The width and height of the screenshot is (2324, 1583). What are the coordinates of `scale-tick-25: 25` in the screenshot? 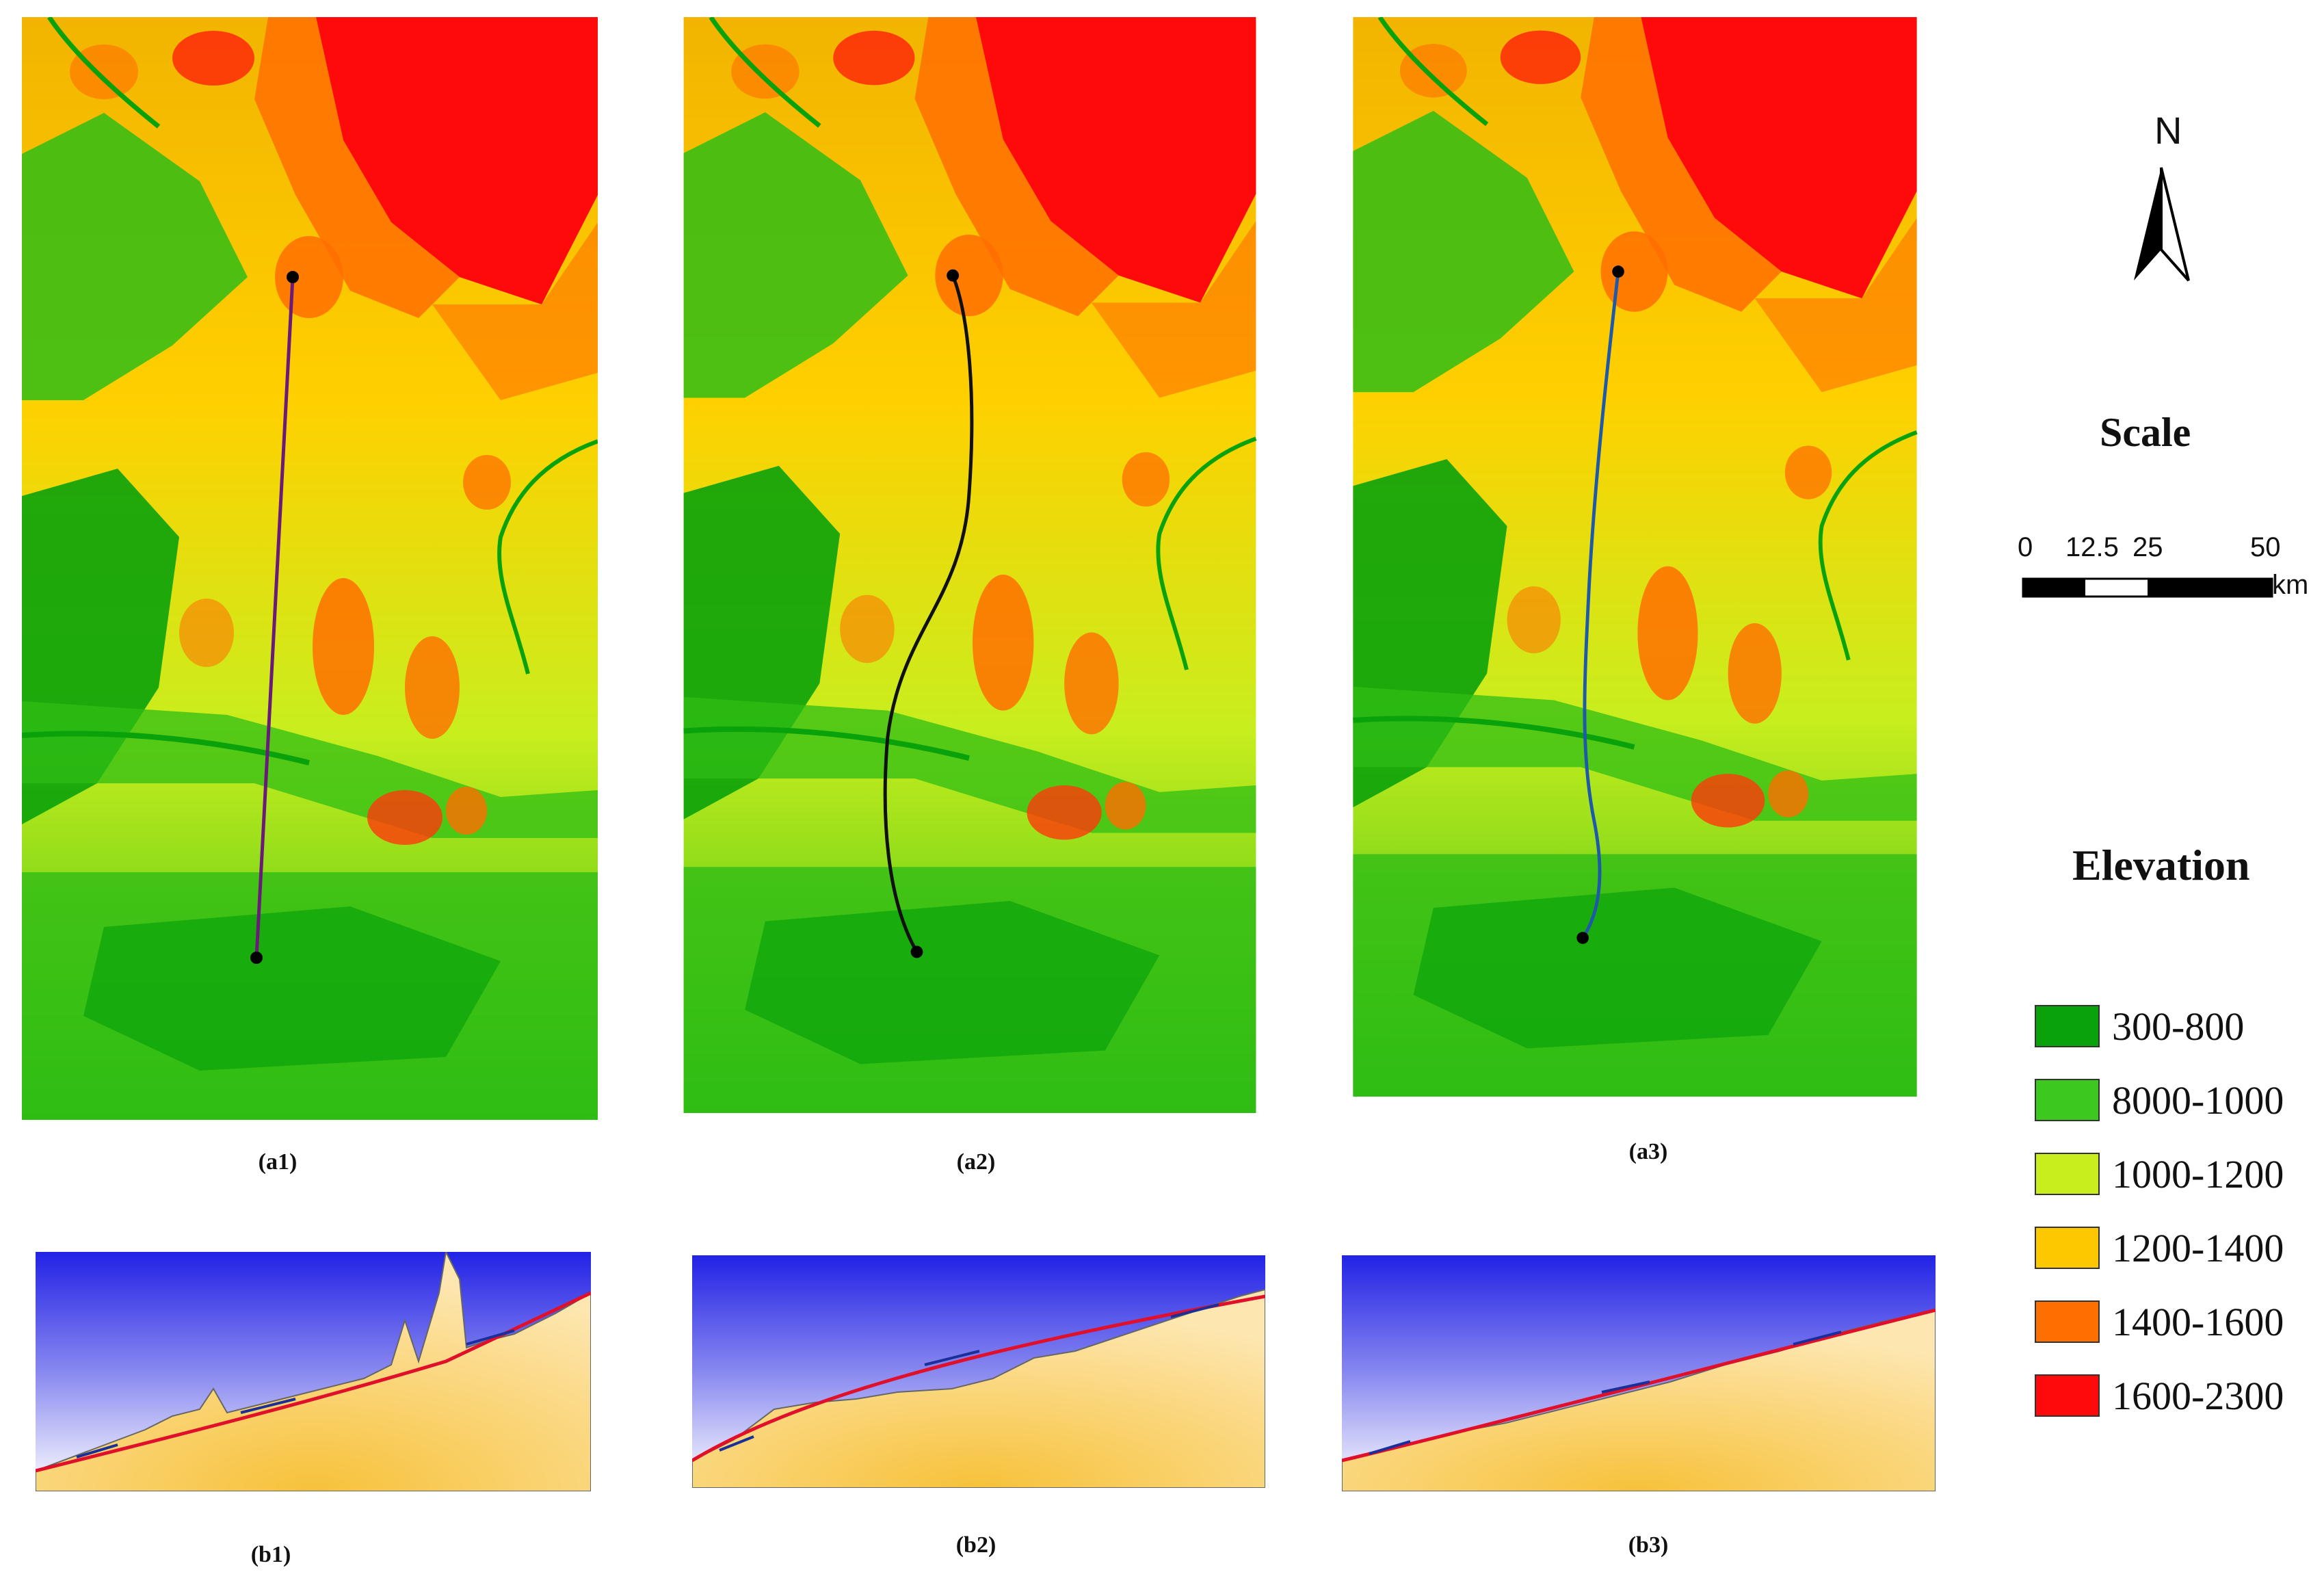 It's located at (2147, 547).